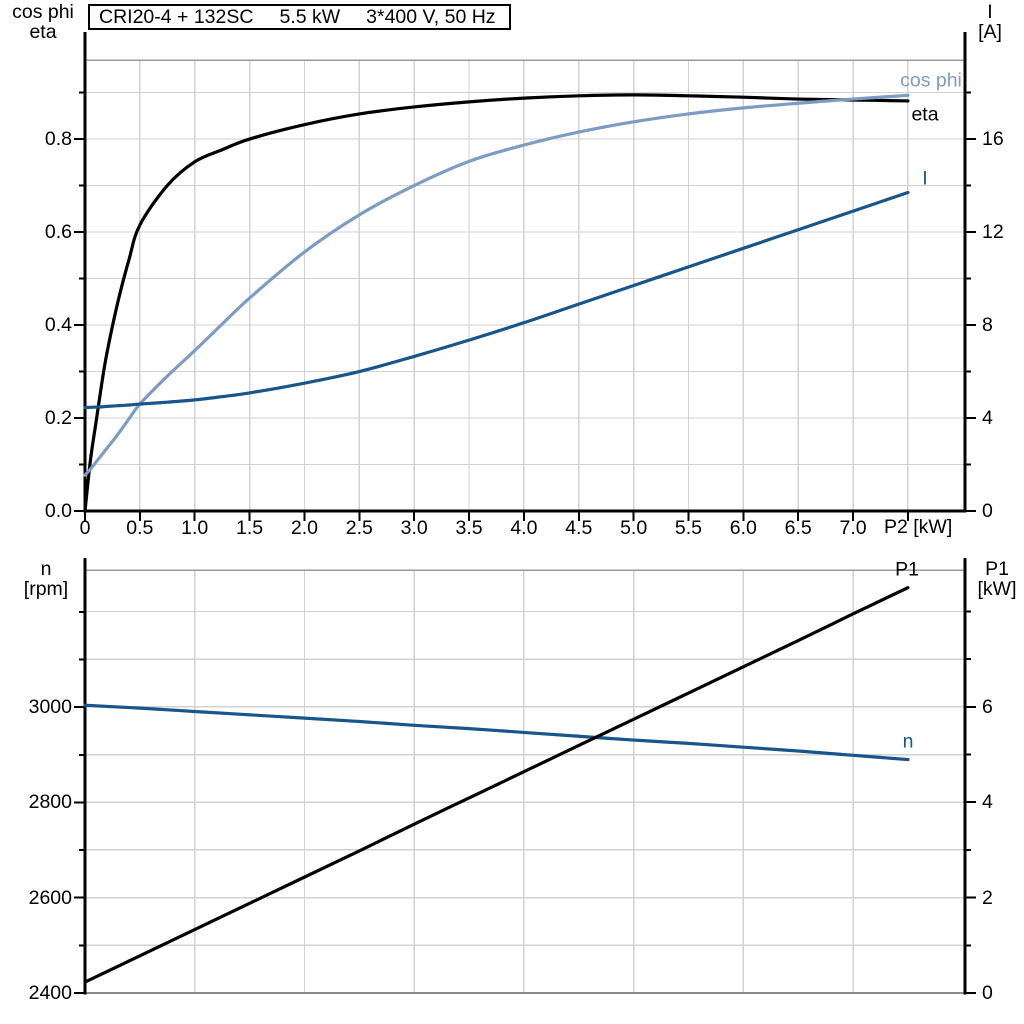  What do you see at coordinates (496, 732) in the screenshot?
I see `curve-n` at bounding box center [496, 732].